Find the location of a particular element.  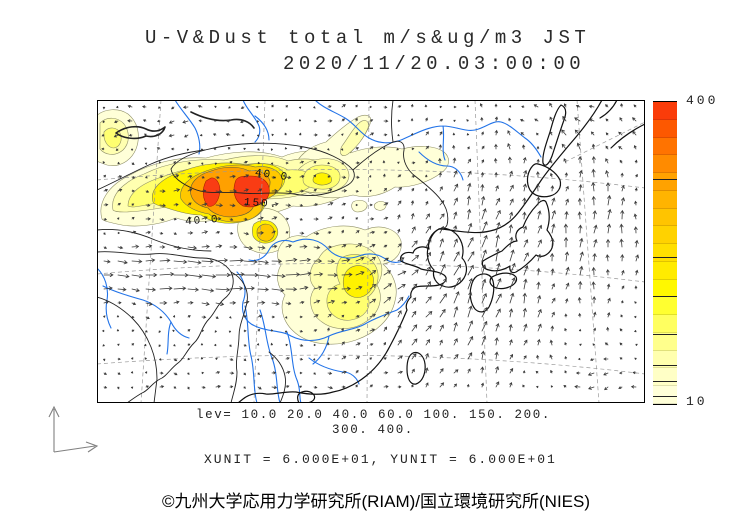

river-path is located at coordinates (428, 130).